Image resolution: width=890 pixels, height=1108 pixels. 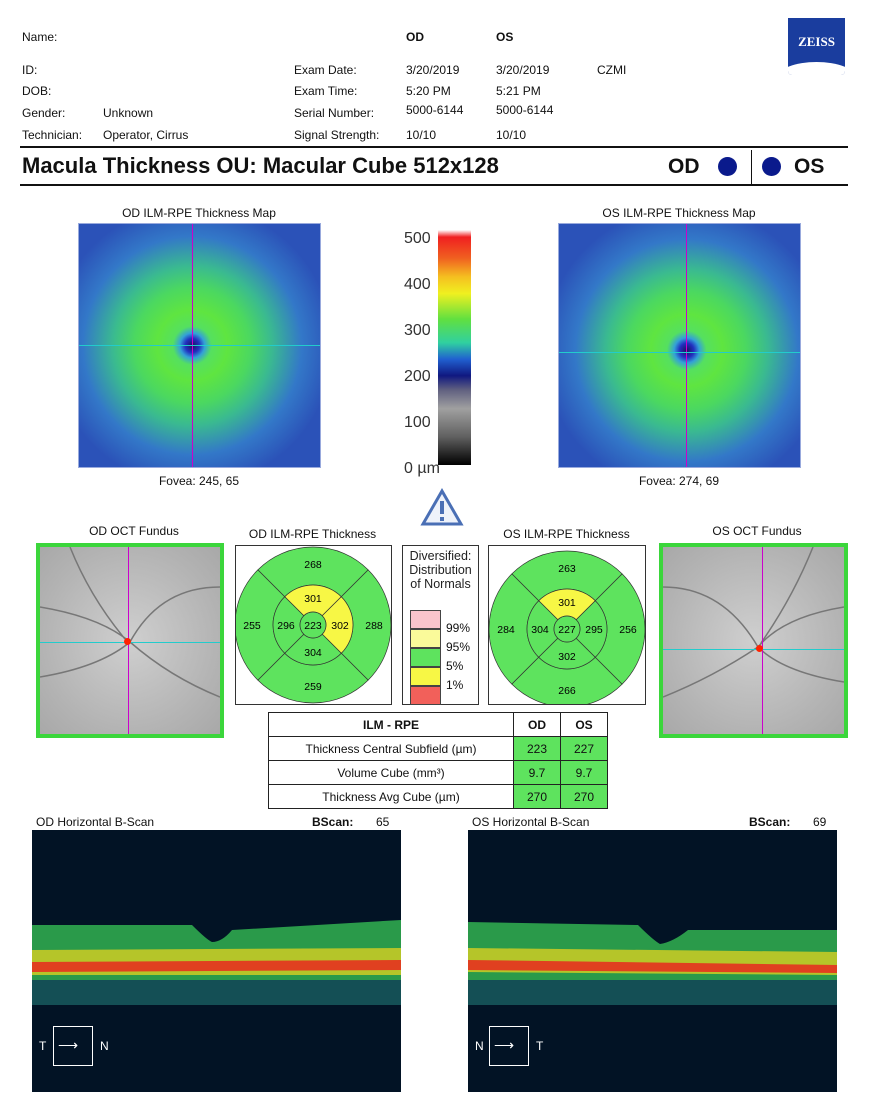 I want to click on signal-os: 10/10, so click(x=511, y=135).